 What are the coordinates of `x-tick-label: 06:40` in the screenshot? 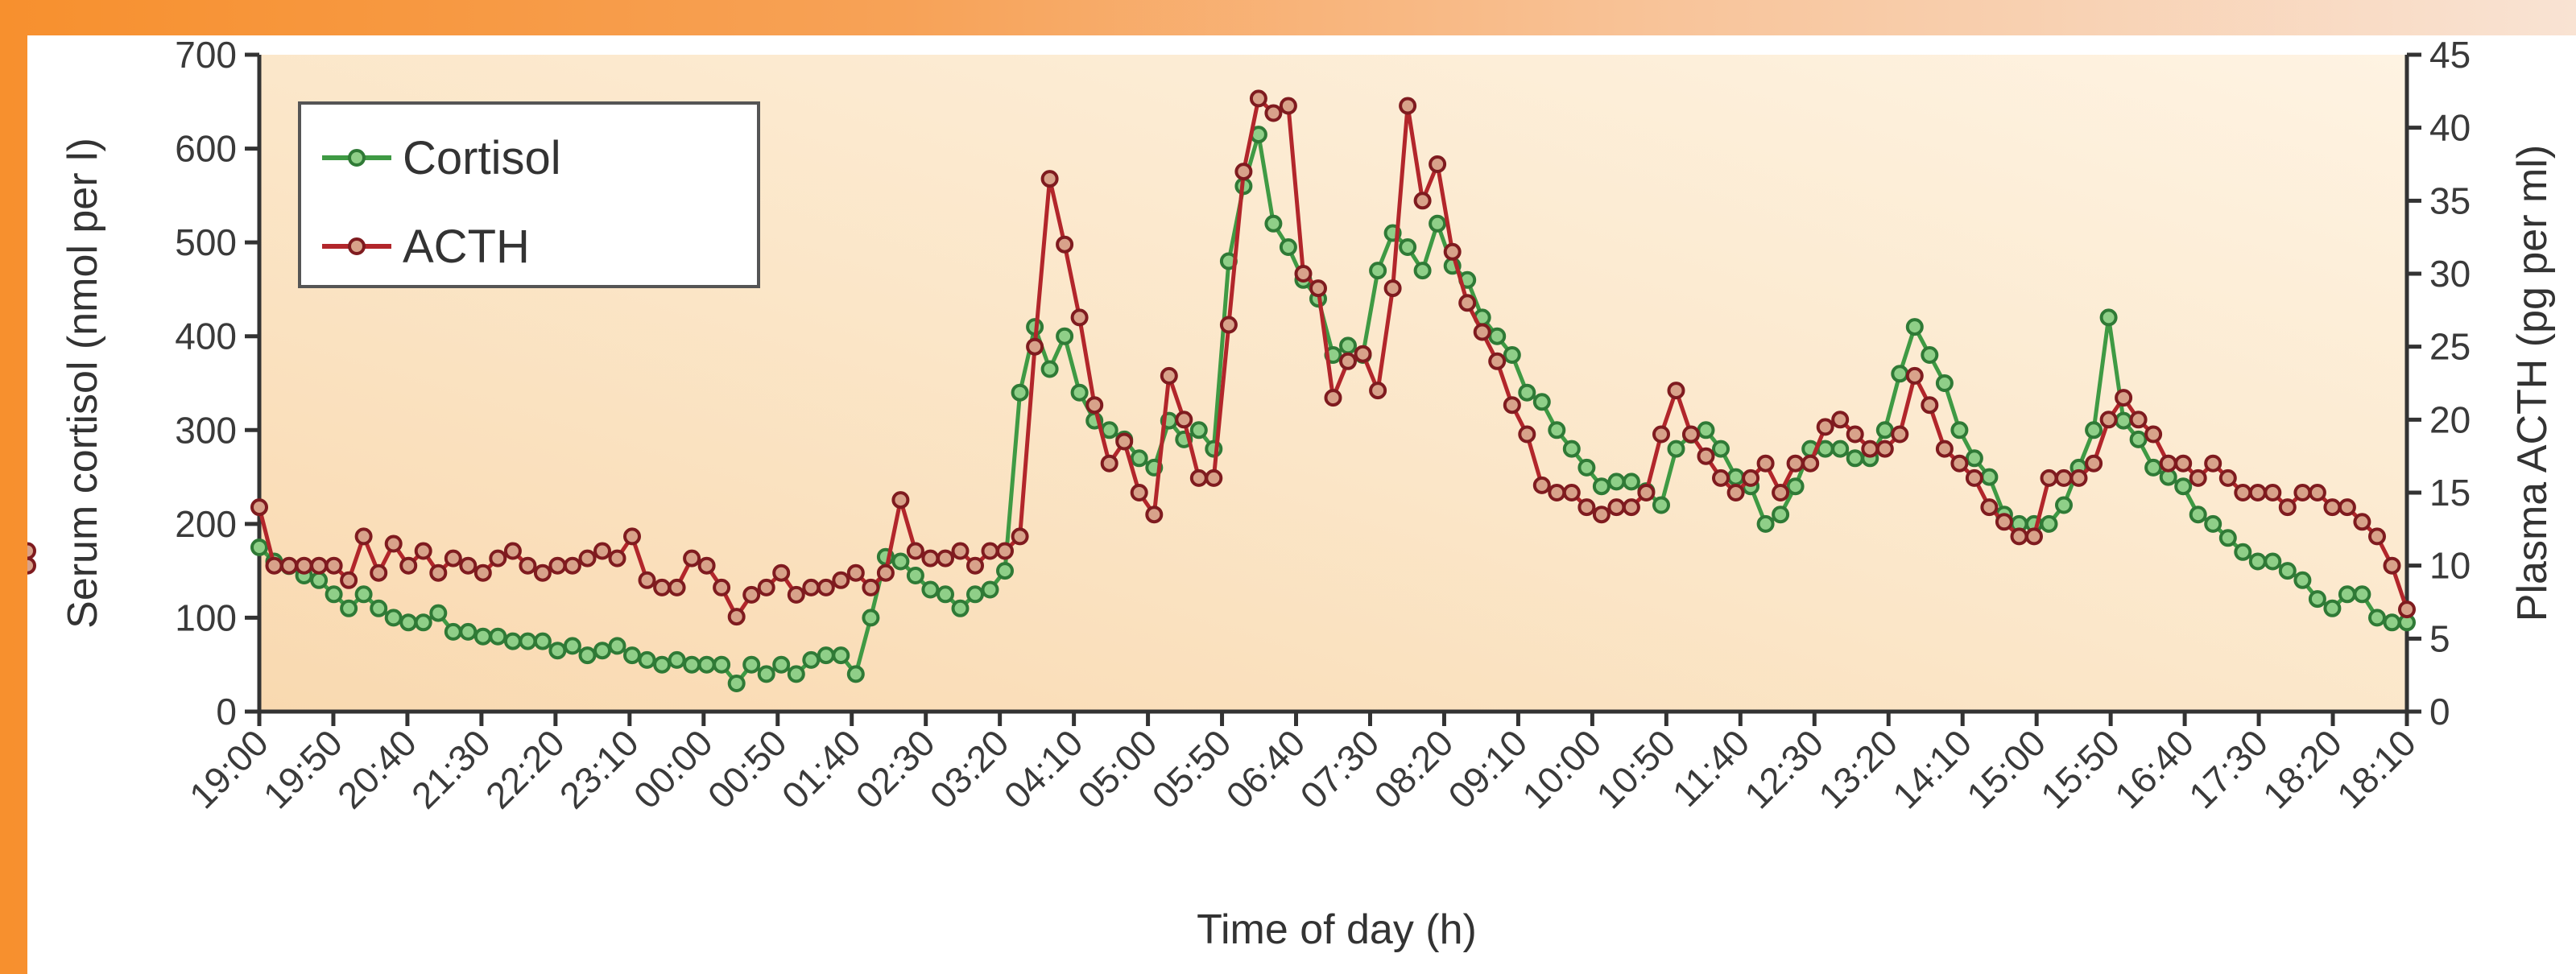 It's located at (1265, 768).